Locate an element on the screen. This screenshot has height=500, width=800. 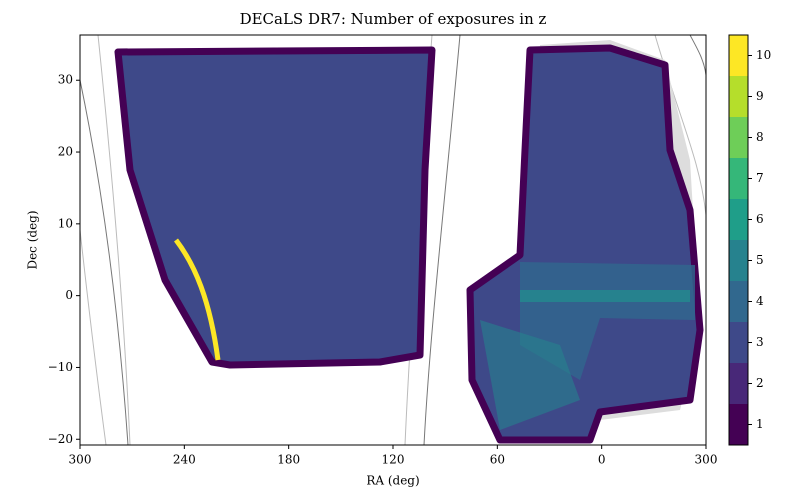
colorbar-tick-label: 7 is located at coordinates (760, 178).